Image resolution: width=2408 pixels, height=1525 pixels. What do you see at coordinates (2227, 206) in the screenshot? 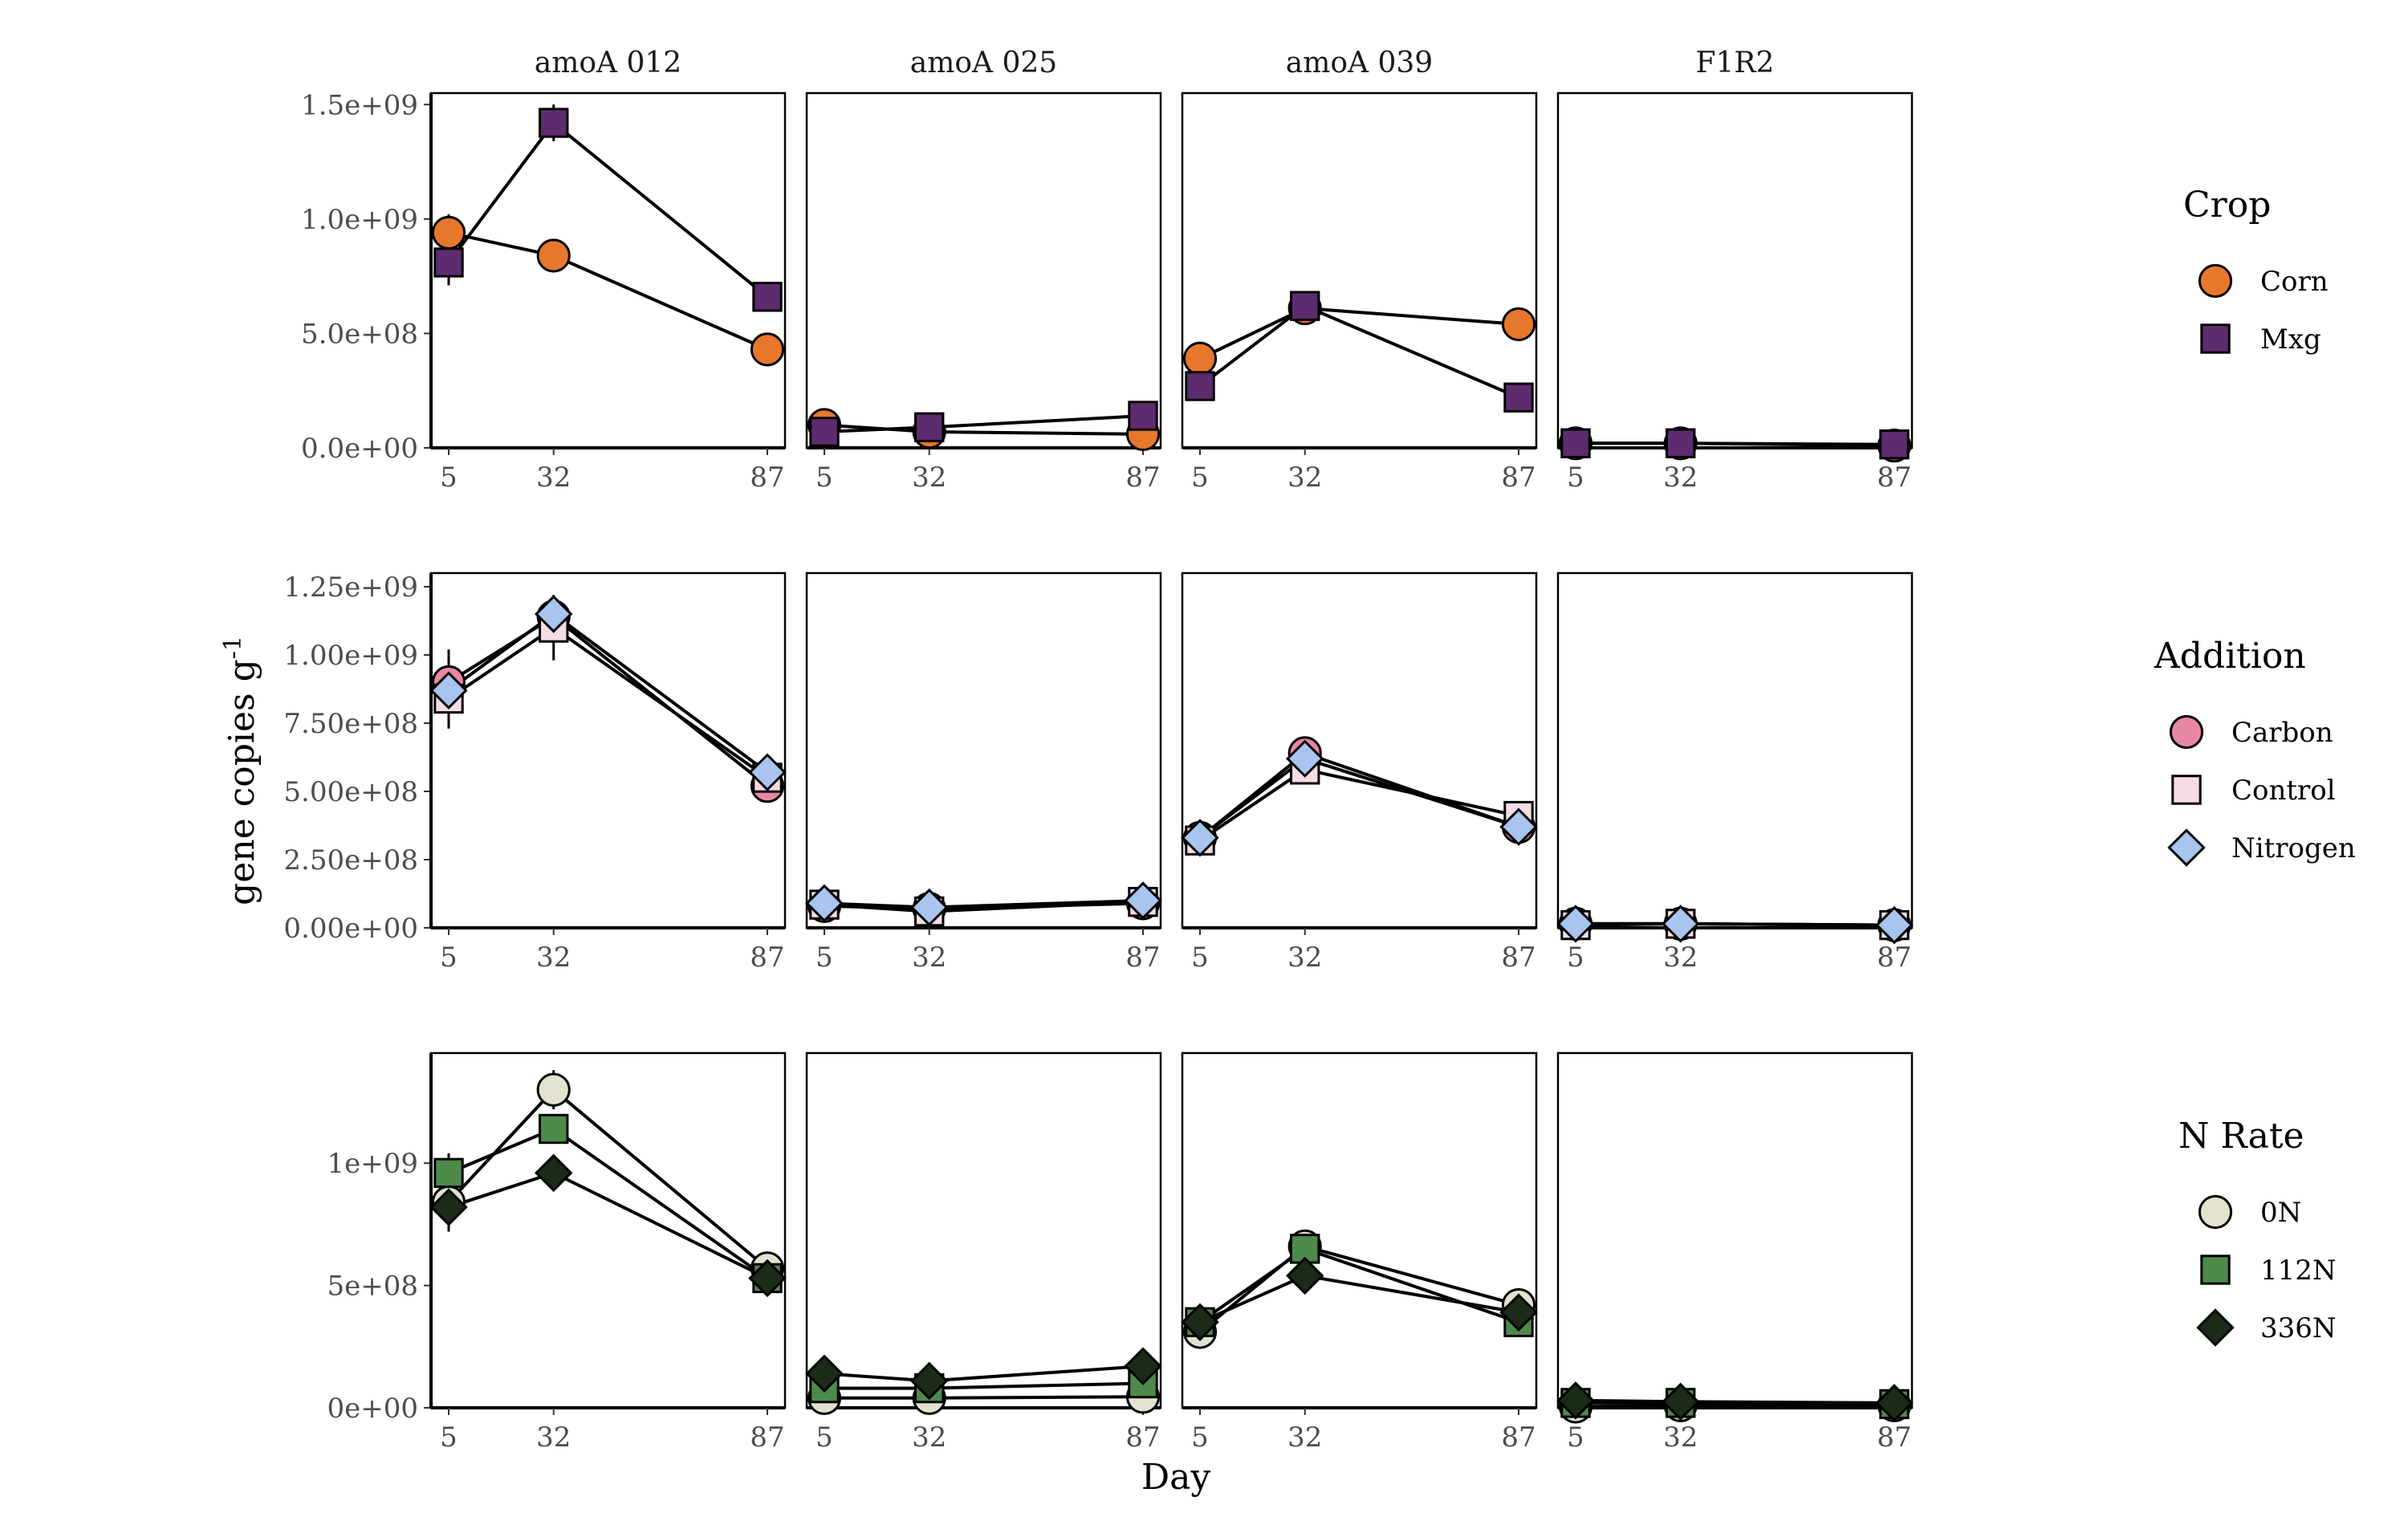
I see `legend-title: Crop` at bounding box center [2227, 206].